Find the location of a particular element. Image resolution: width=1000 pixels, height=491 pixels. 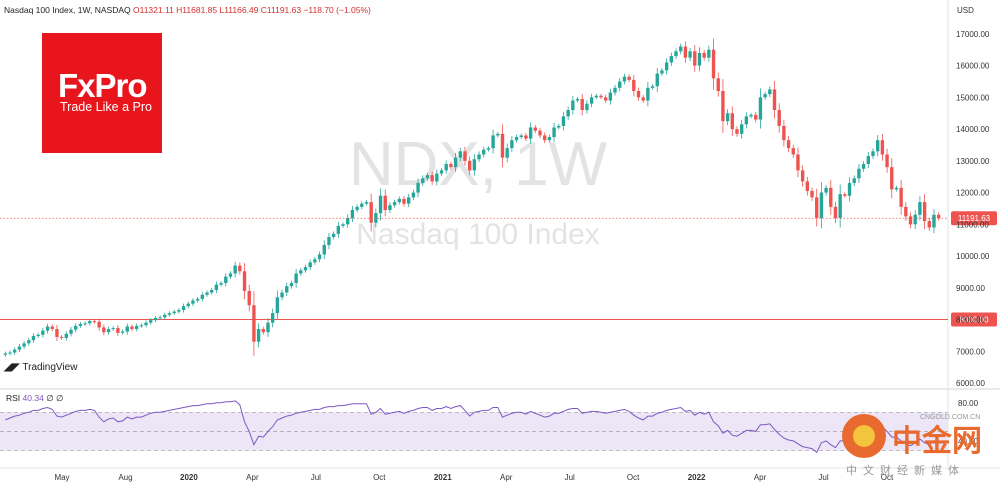

last-price-label: 11191.63 is located at coordinates (974, 218).